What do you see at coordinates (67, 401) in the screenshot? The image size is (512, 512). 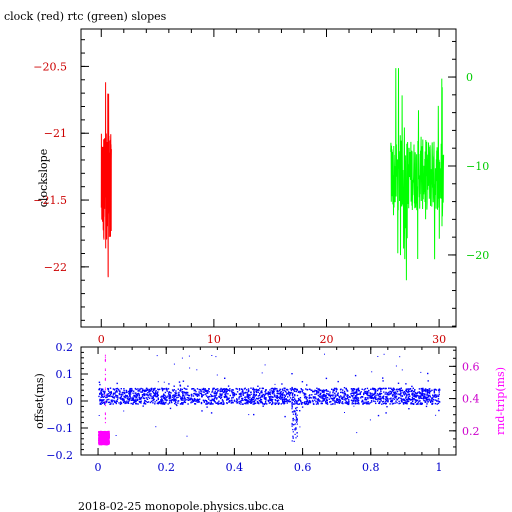 I see `bottom-y-axis-left: −0.2−0.100.10.2` at bounding box center [67, 401].